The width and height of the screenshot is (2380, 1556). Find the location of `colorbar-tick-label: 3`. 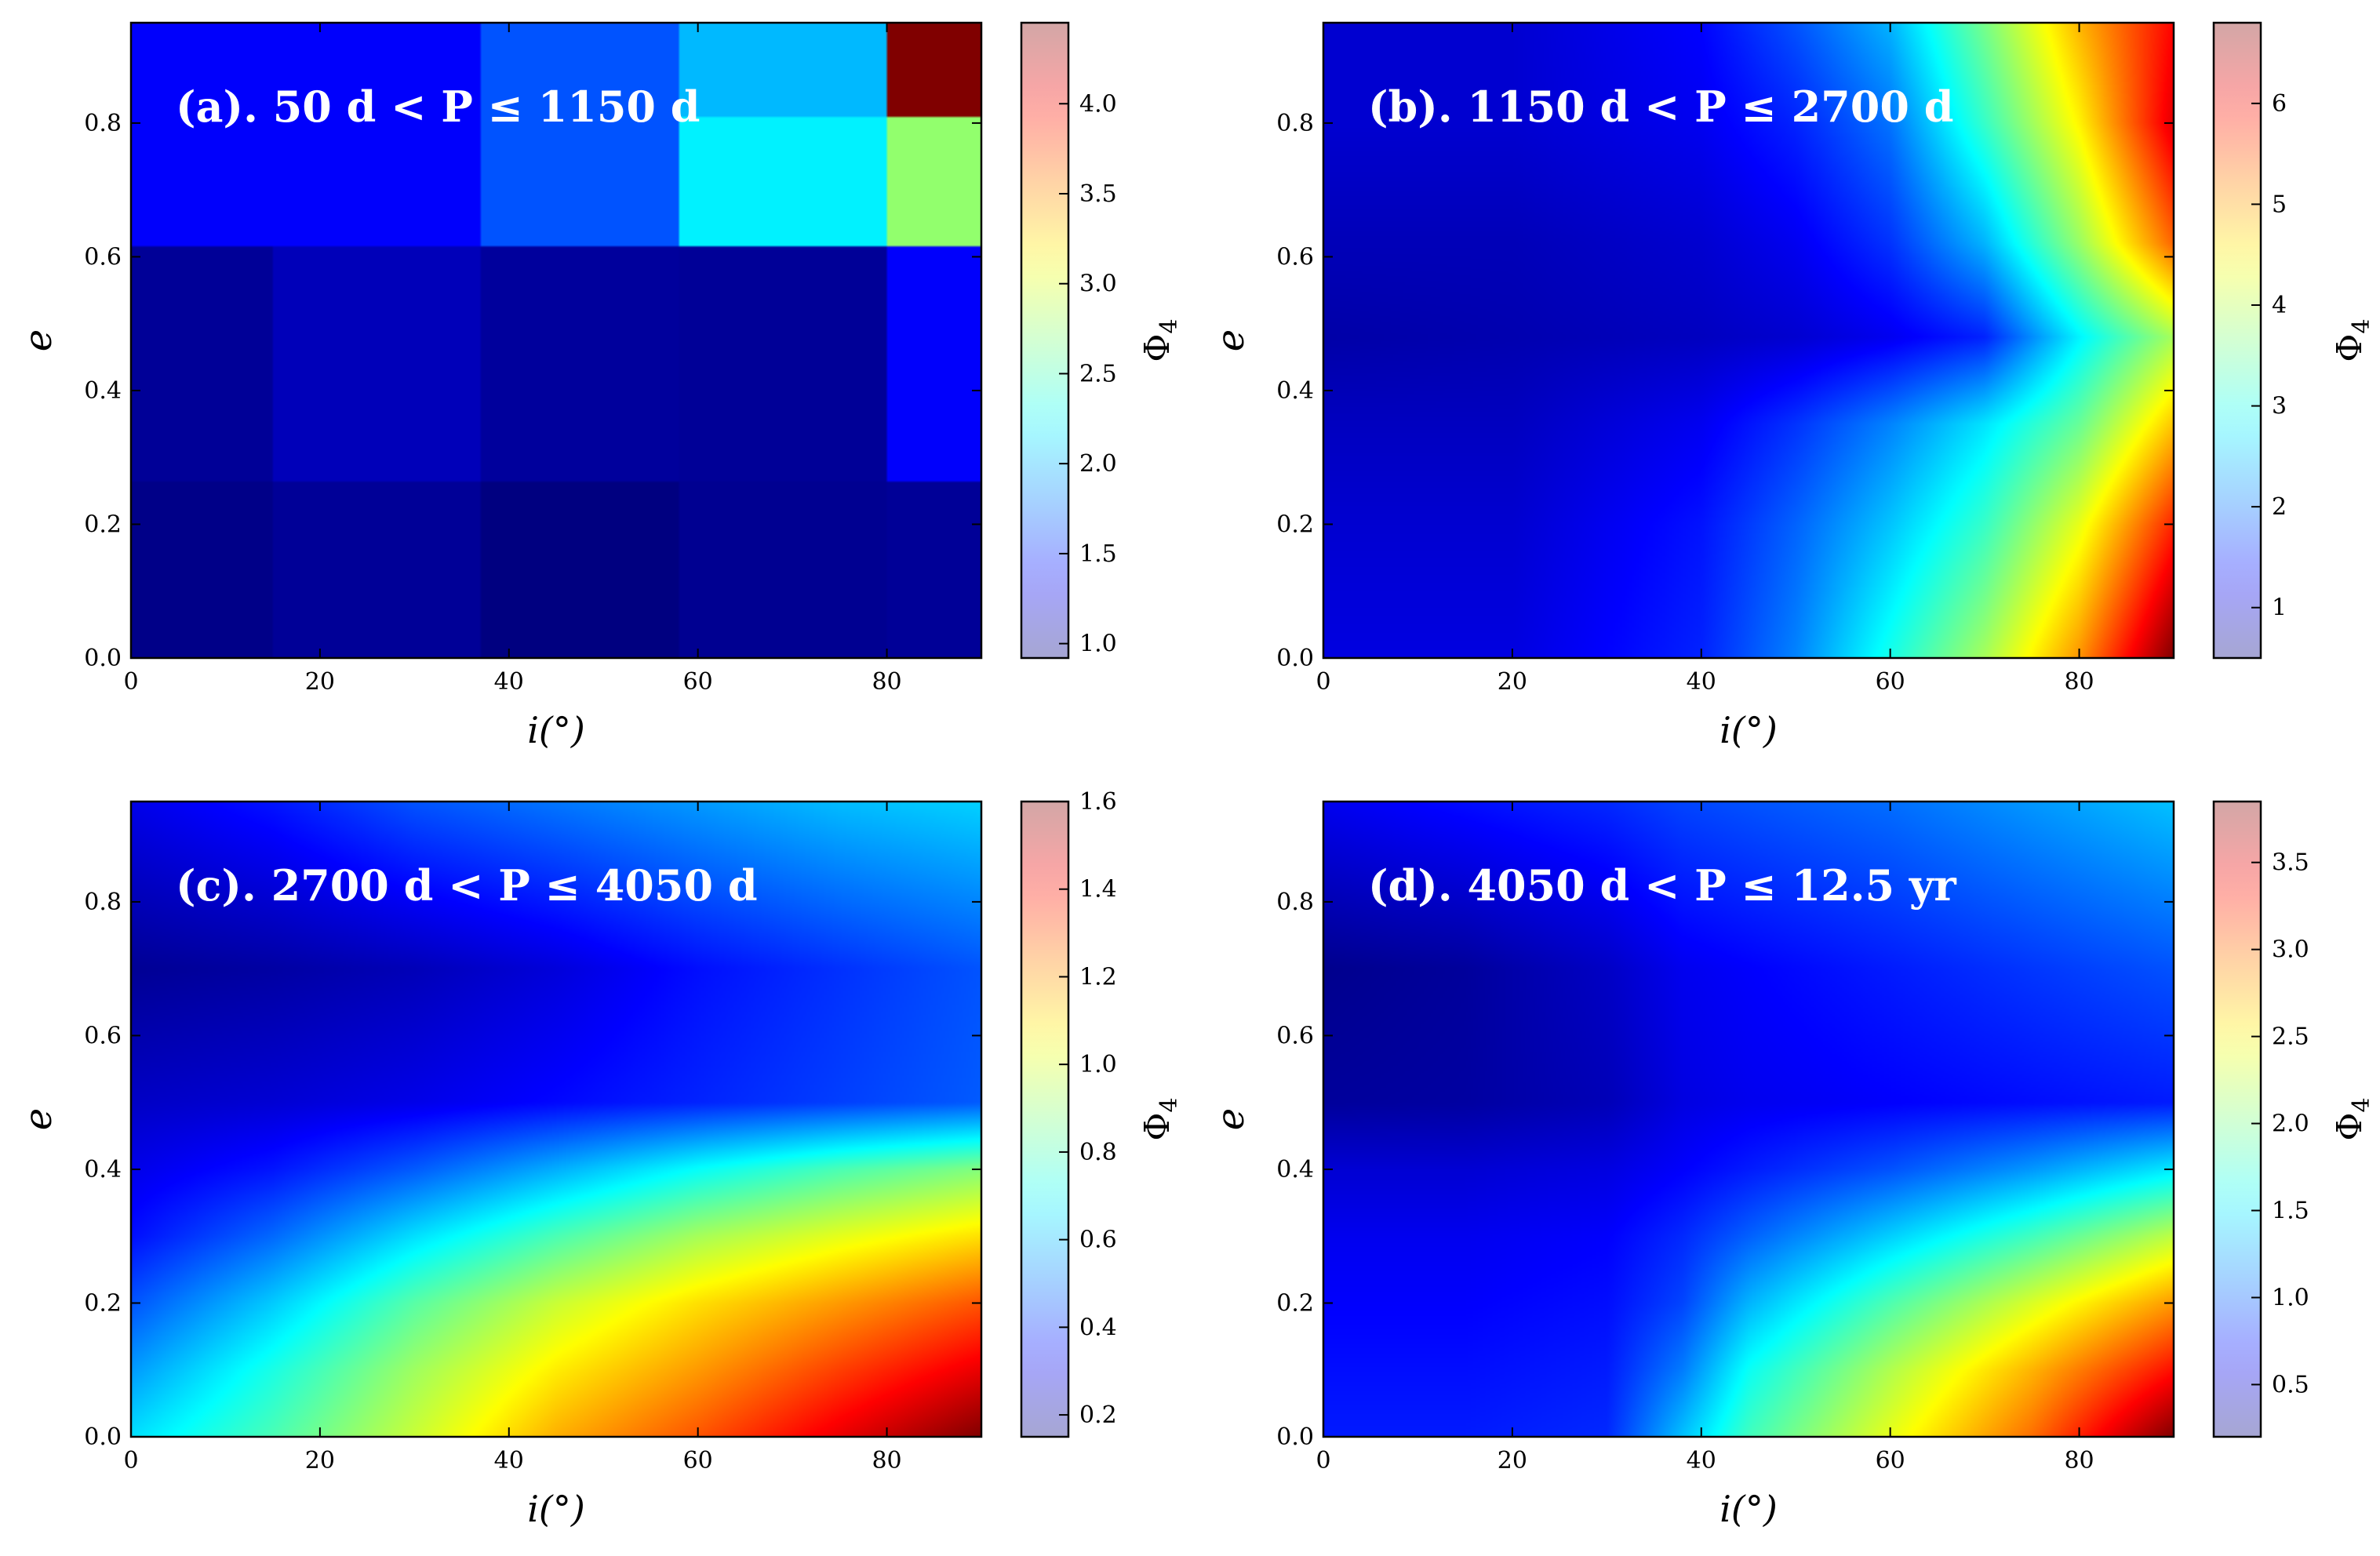

colorbar-tick-label: 3 is located at coordinates (2279, 406).